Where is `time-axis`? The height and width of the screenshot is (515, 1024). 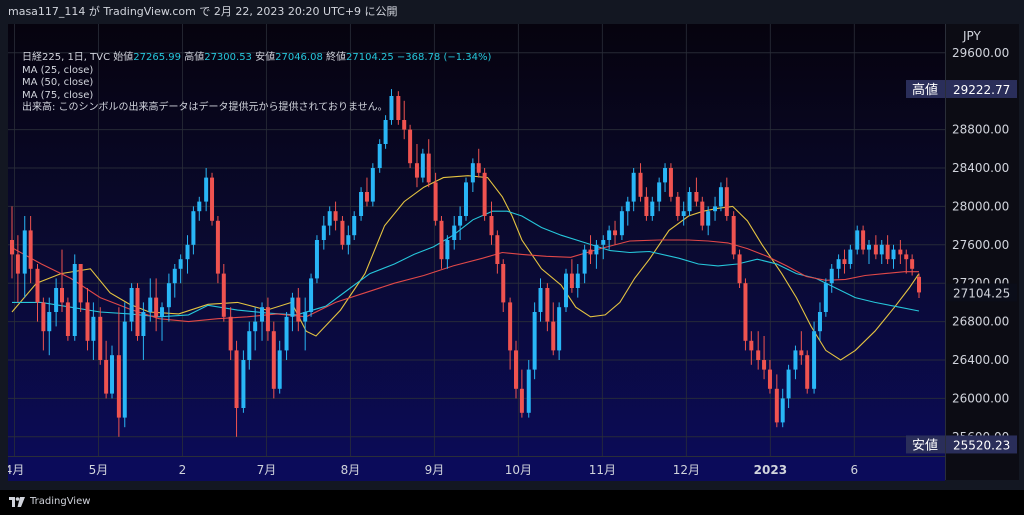 time-axis is located at coordinates (476, 468).